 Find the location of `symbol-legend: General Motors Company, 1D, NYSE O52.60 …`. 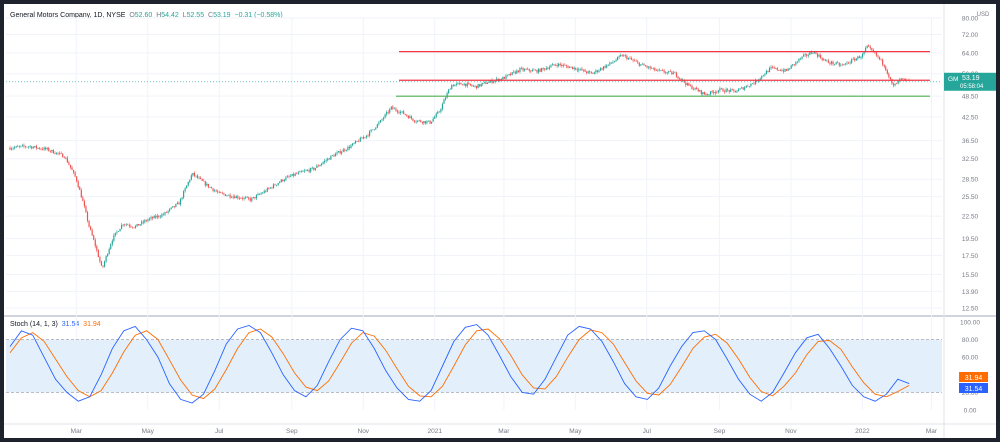

symbol-legend: General Motors Company, 1D, NYSE O52.60 … is located at coordinates (146, 15).